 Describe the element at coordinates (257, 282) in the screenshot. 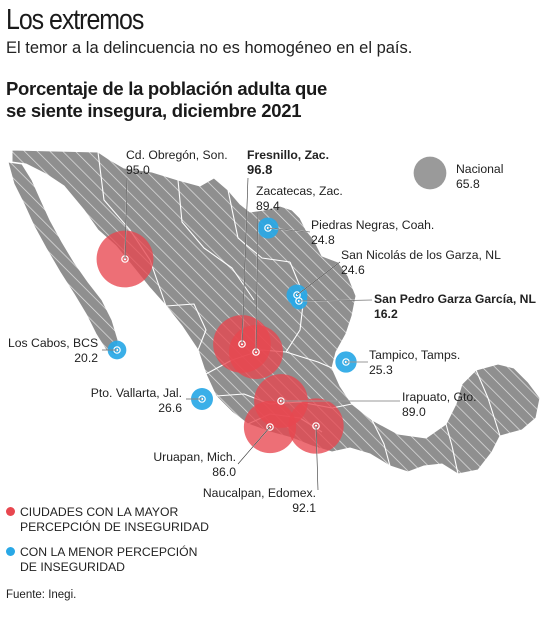

I see `leader-line-shadow-zacatecas` at that location.